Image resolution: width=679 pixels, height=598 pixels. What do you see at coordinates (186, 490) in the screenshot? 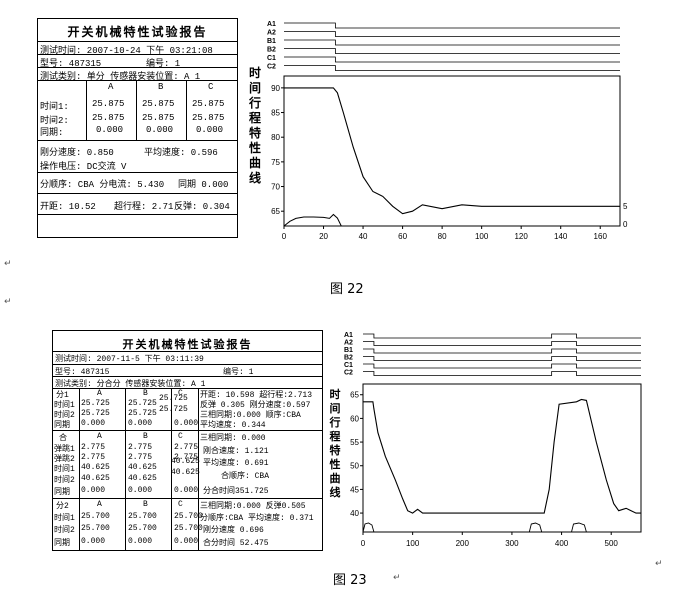
I see `g2-row5-c: 0.000` at bounding box center [186, 490].